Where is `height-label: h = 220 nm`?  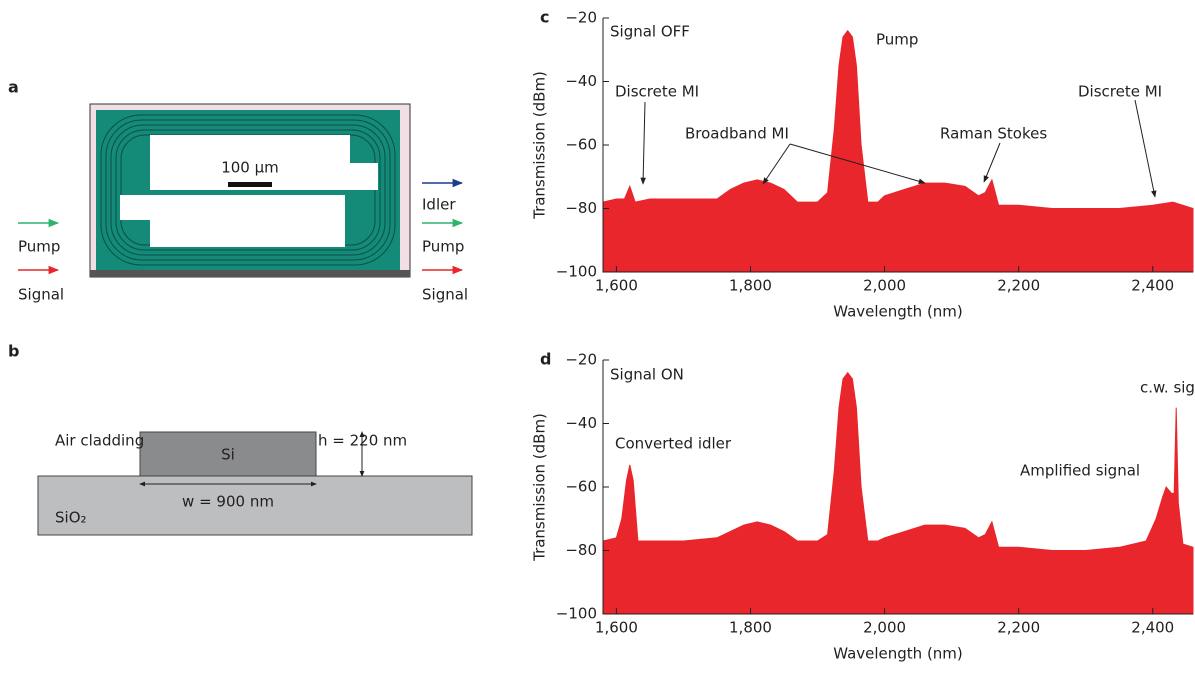 height-label: h = 220 nm is located at coordinates (362, 441).